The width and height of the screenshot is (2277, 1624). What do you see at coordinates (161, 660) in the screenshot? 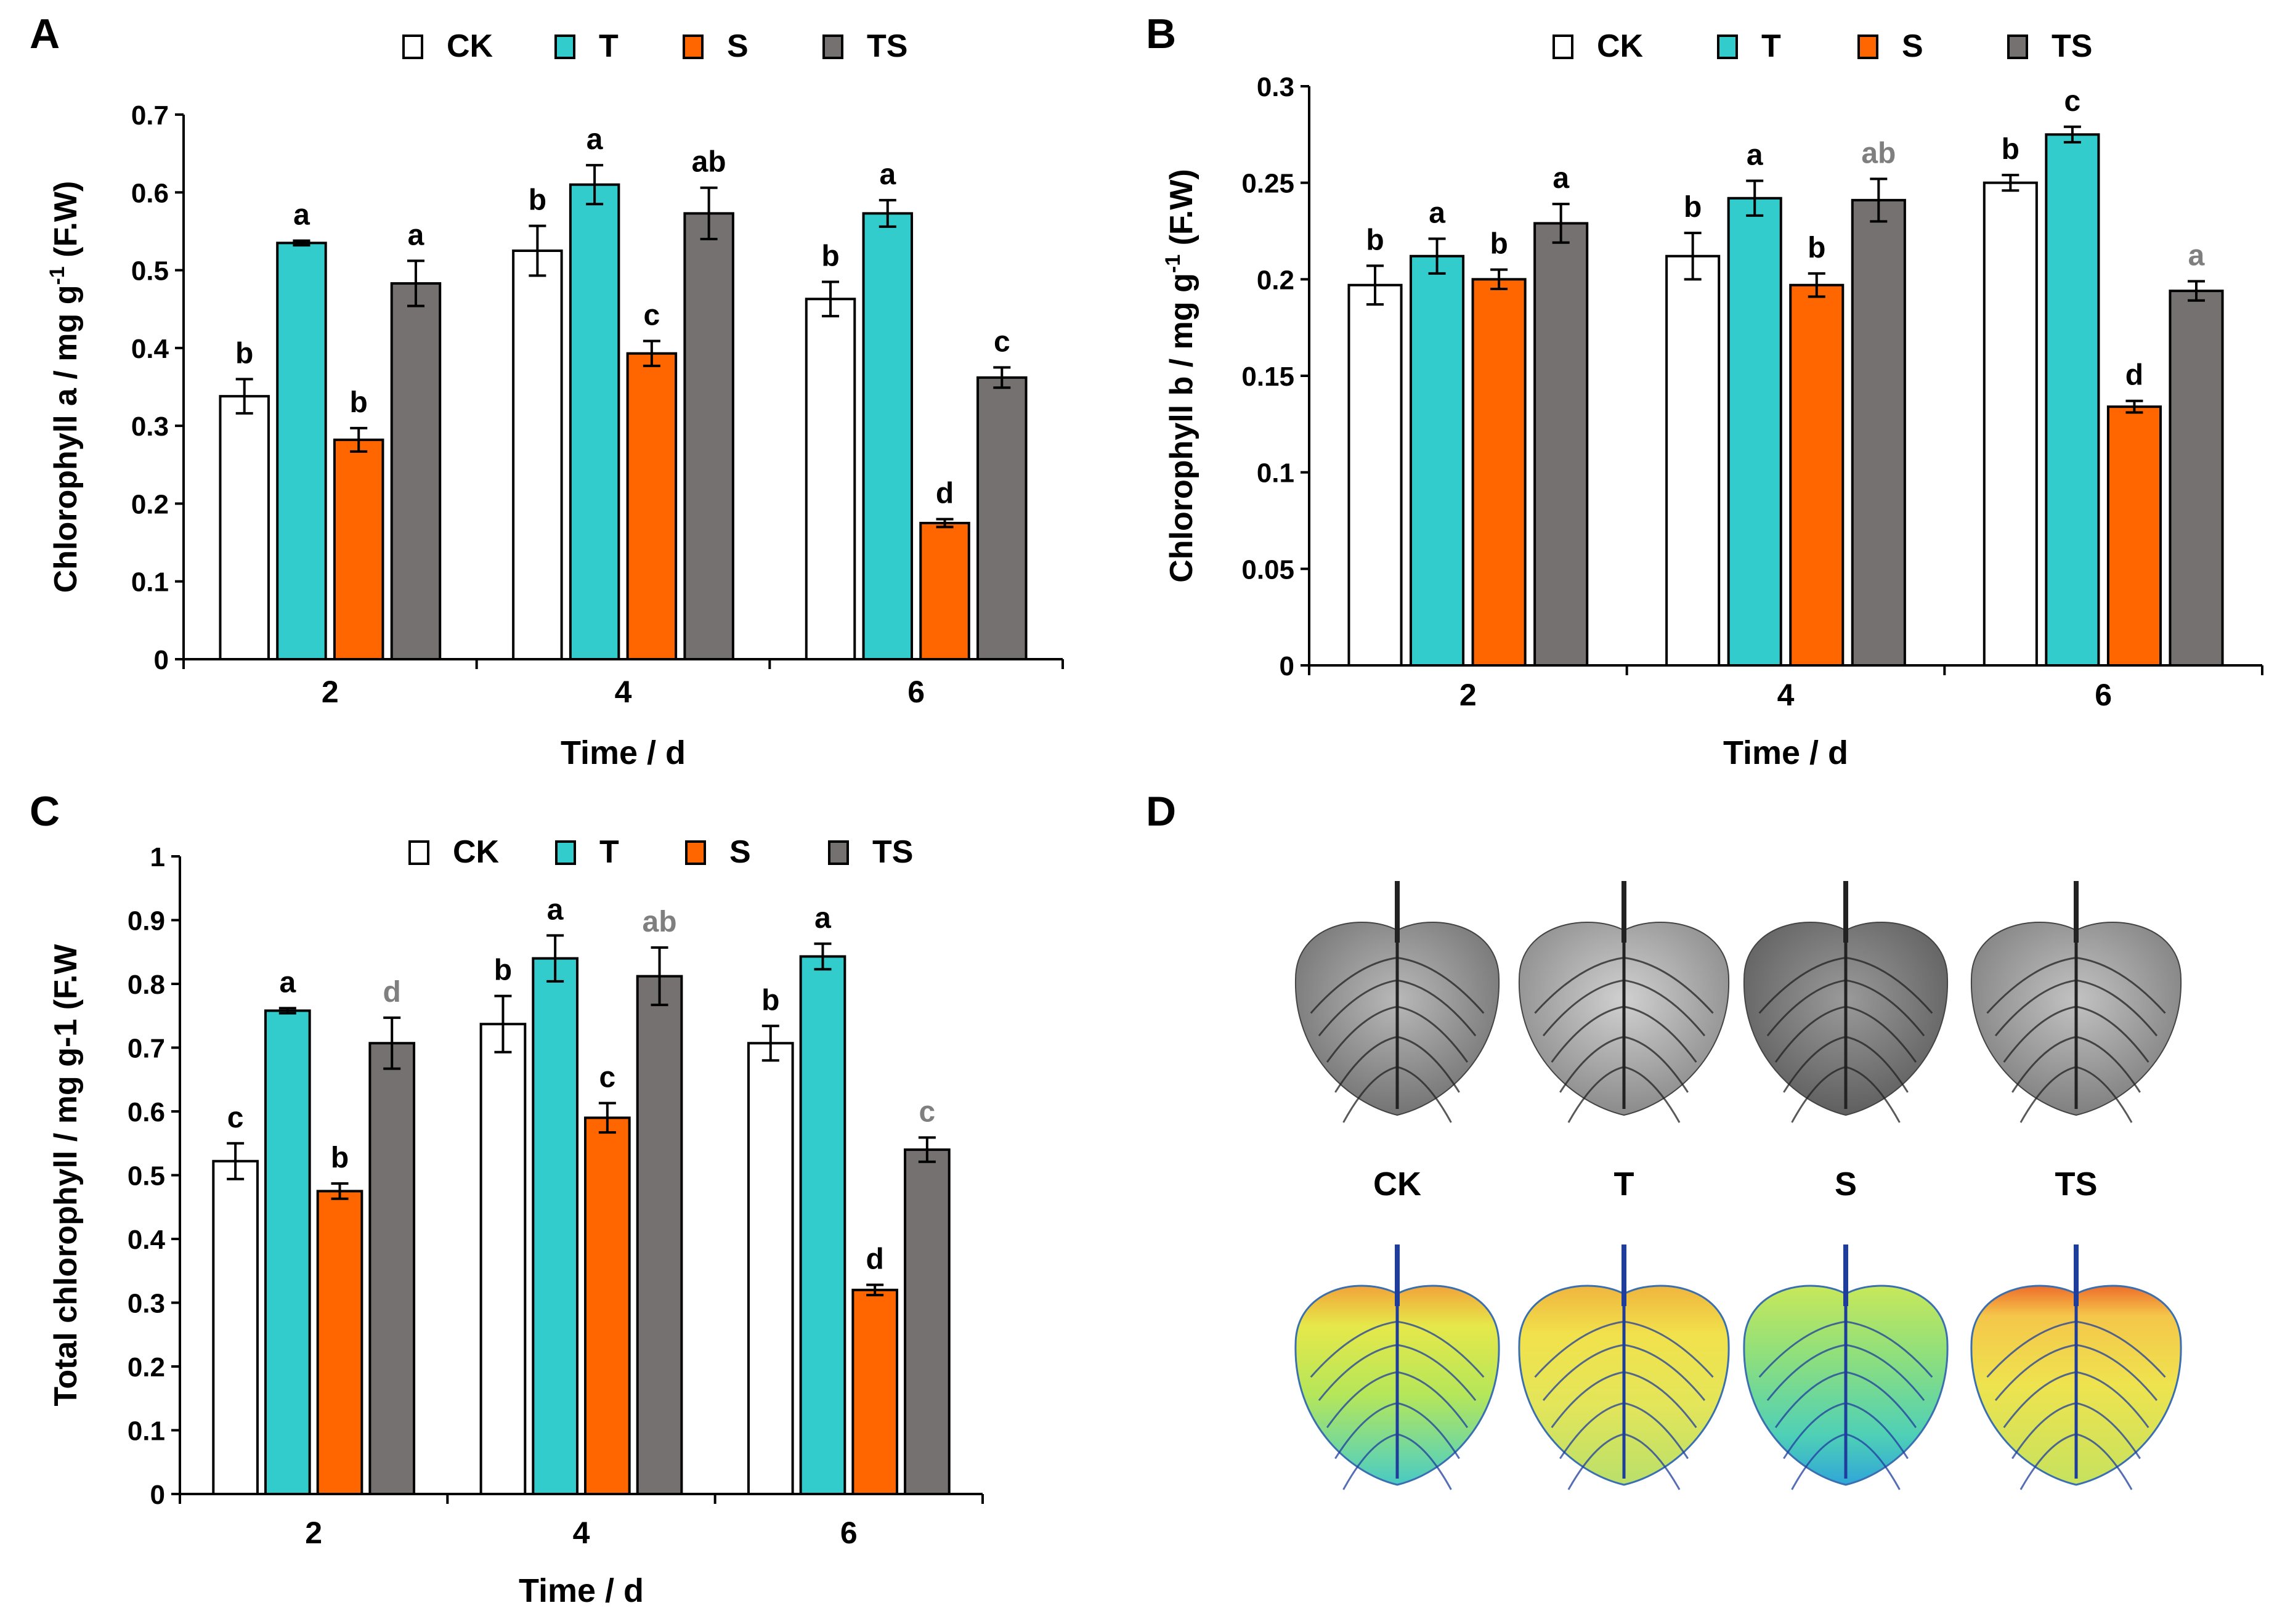
I see `y-tick-label: 0` at bounding box center [161, 660].